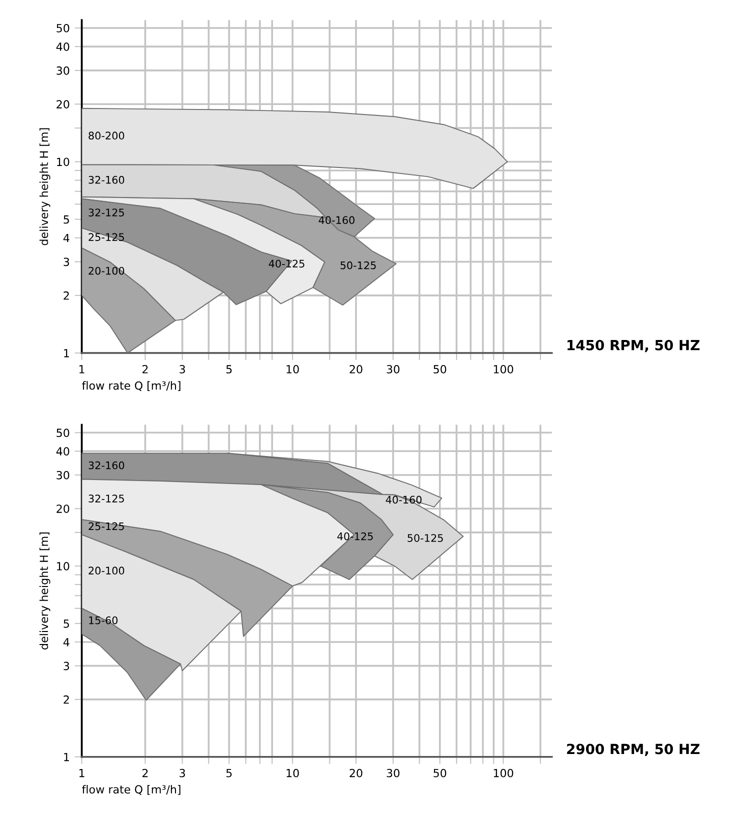  What do you see at coordinates (103, 620) in the screenshot?
I see `series-label: 15-60` at bounding box center [103, 620].